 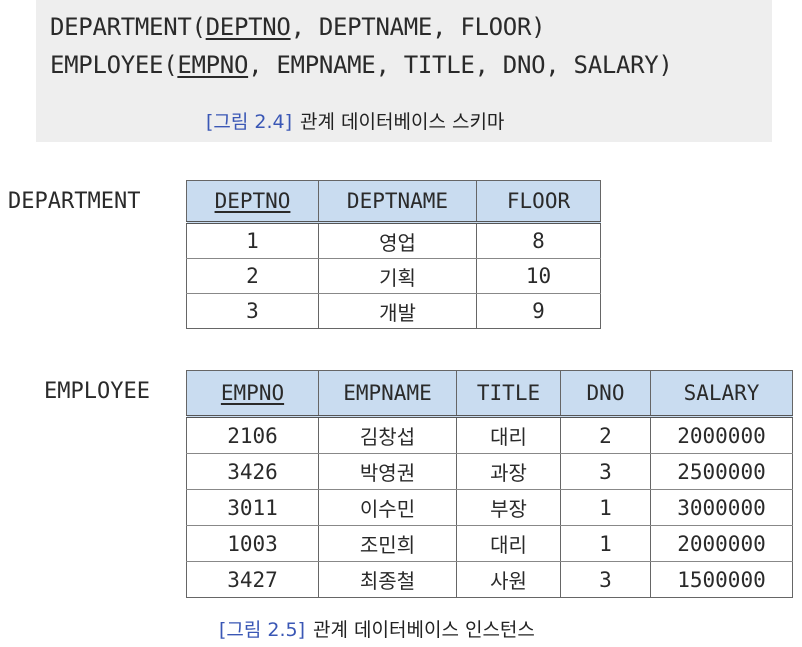 I want to click on employee-cell-salary: 2500000, so click(x=721, y=471).